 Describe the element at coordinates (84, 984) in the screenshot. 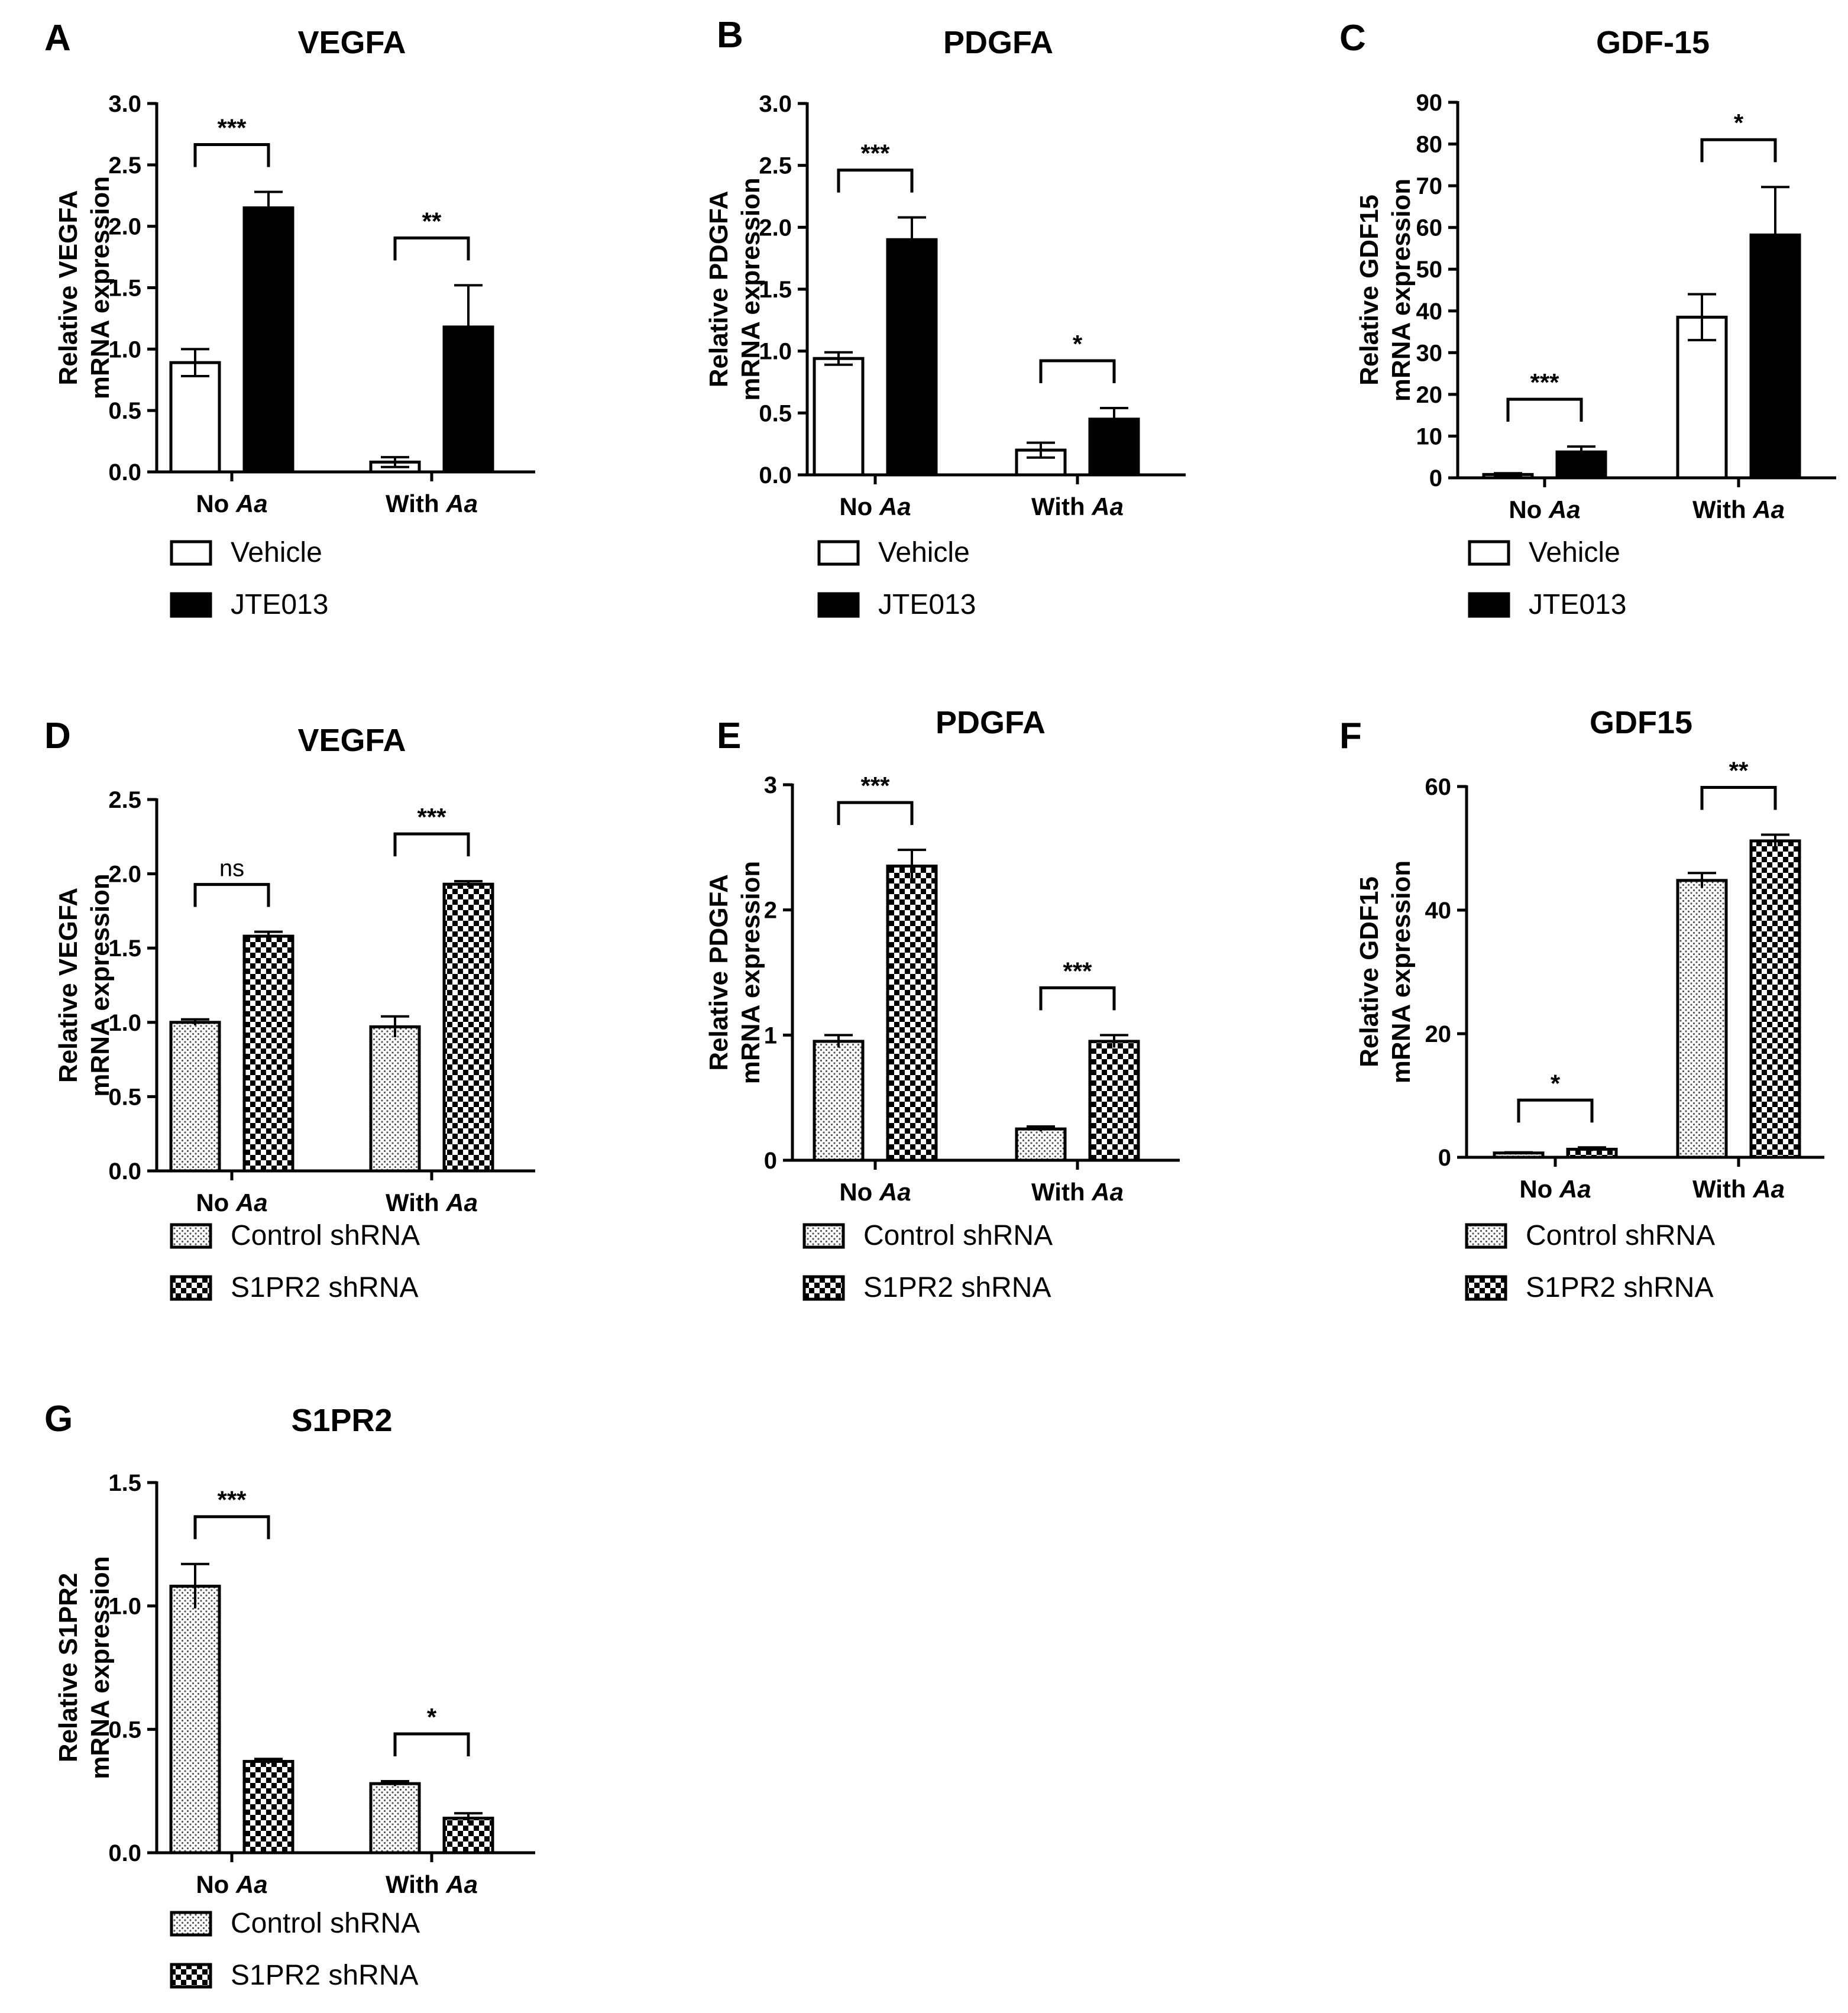

I see `y-axis-label: Relative VEGFA mRNA expression` at that location.